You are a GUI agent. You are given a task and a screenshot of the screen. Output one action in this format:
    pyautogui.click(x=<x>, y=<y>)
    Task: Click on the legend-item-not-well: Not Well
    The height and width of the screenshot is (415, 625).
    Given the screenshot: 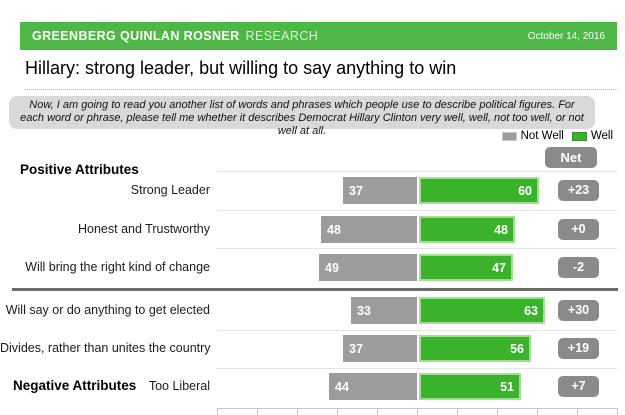 What is the action you would take?
    pyautogui.click(x=532, y=136)
    